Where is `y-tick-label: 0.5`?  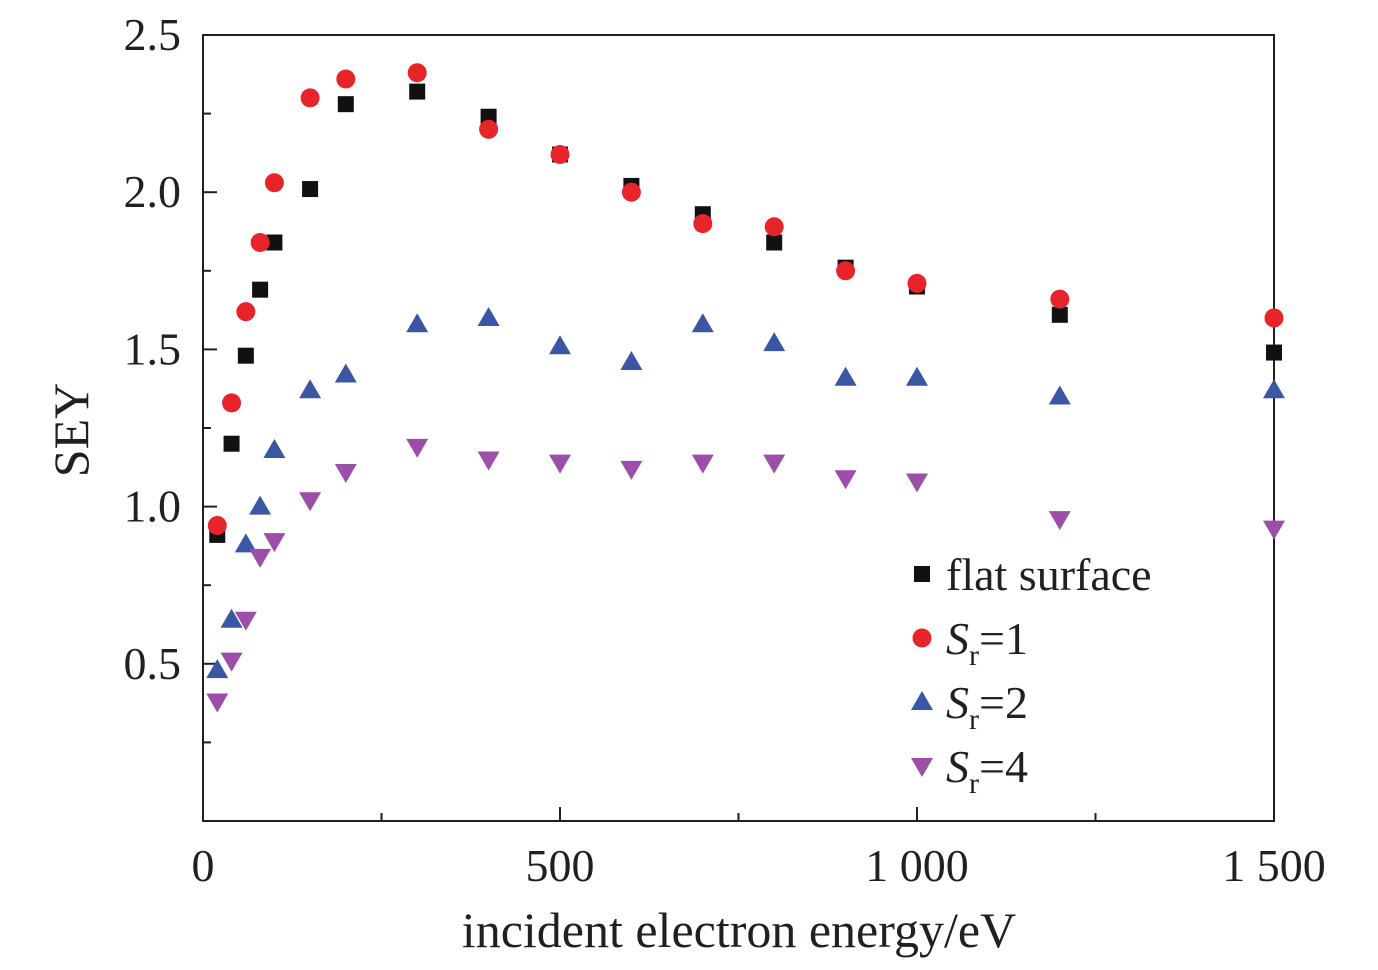 y-tick-label: 0.5 is located at coordinates (153, 663).